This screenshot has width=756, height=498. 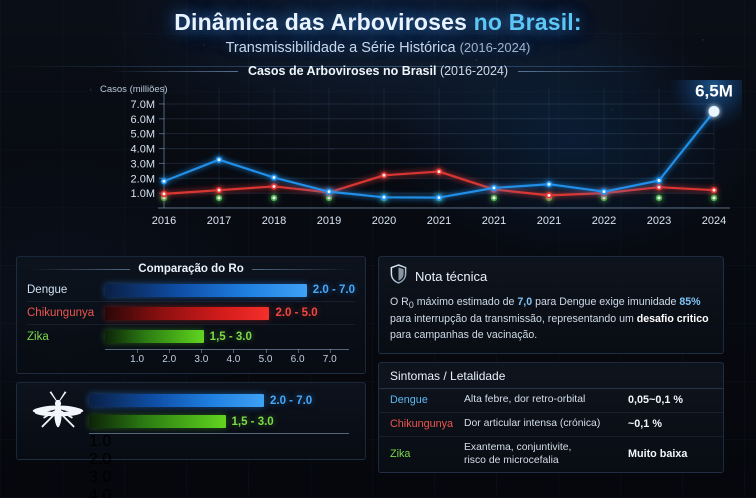 I want to click on mosquito-panel: 2.0 - 7.0 1,5 - 3.0 1.02.03.04.05.0, so click(x=191, y=440).